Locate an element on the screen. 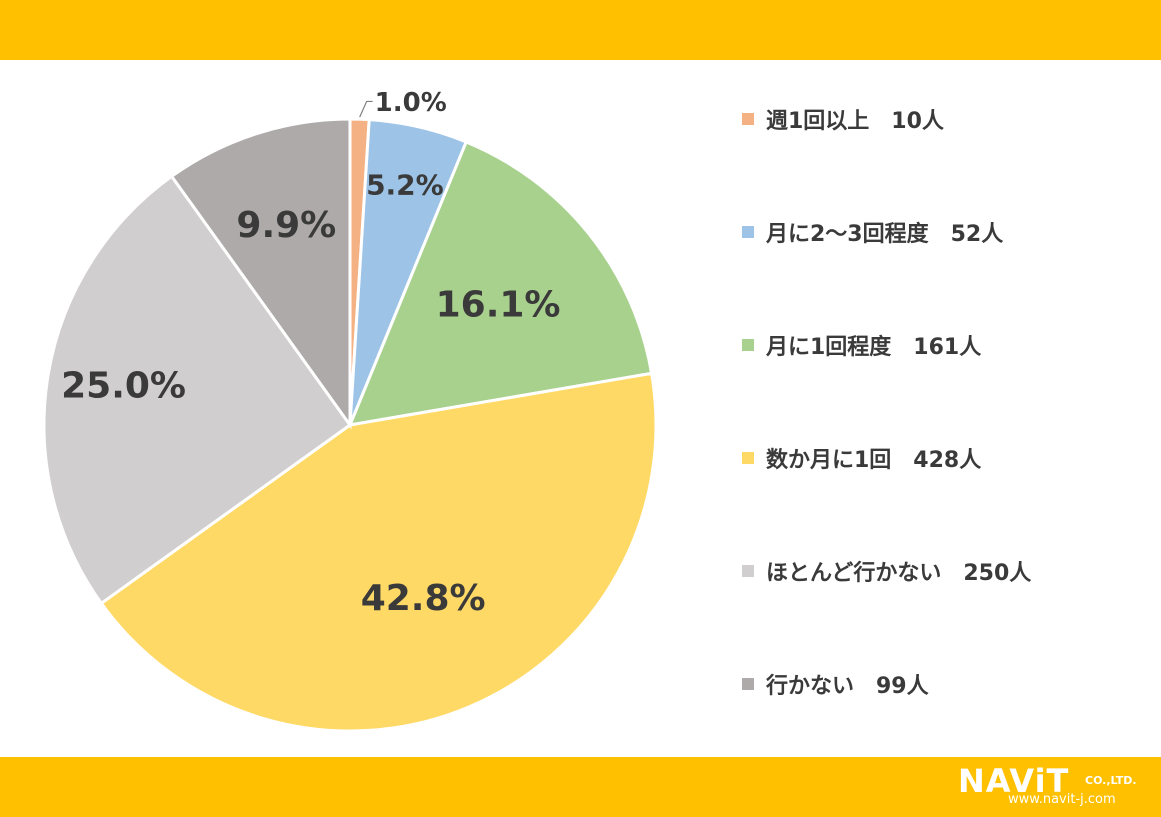  logo-wordmark: NAViT is located at coordinates (1014, 781).